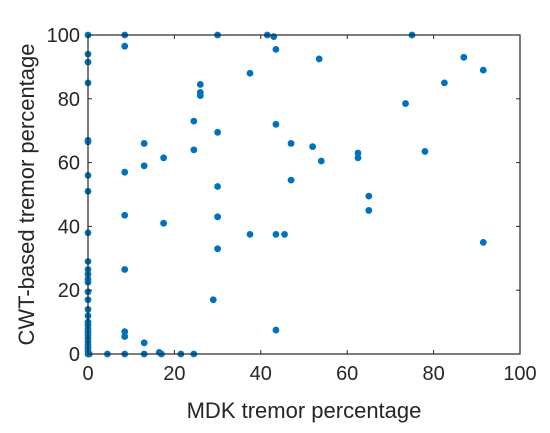 The image size is (550, 433). Describe the element at coordinates (74, 355) in the screenshot. I see `y-tick-label: 0` at that location.